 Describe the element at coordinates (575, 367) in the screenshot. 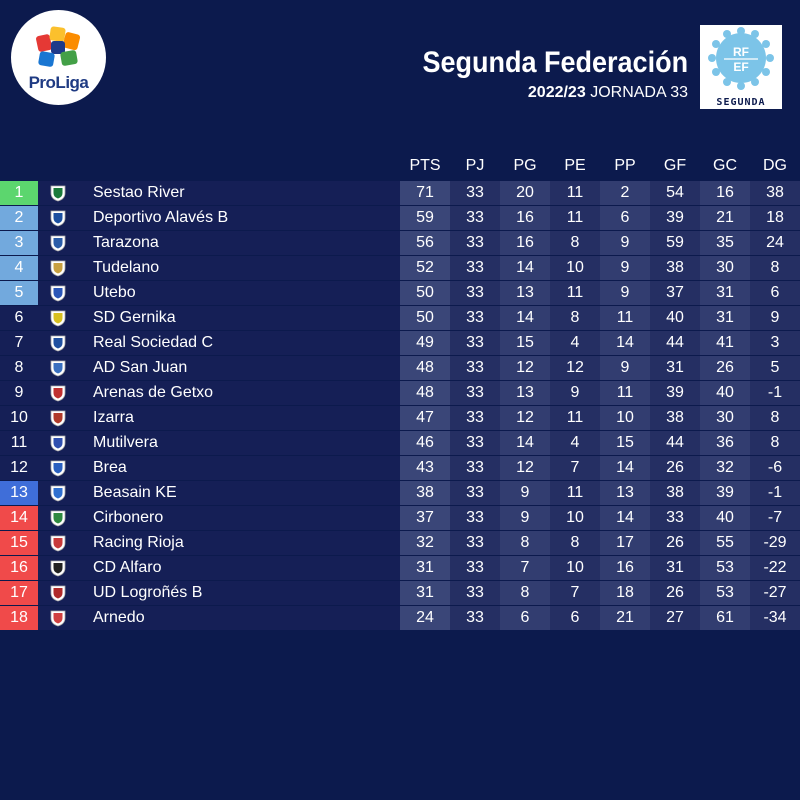

I see `stat-pe: 12` at that location.